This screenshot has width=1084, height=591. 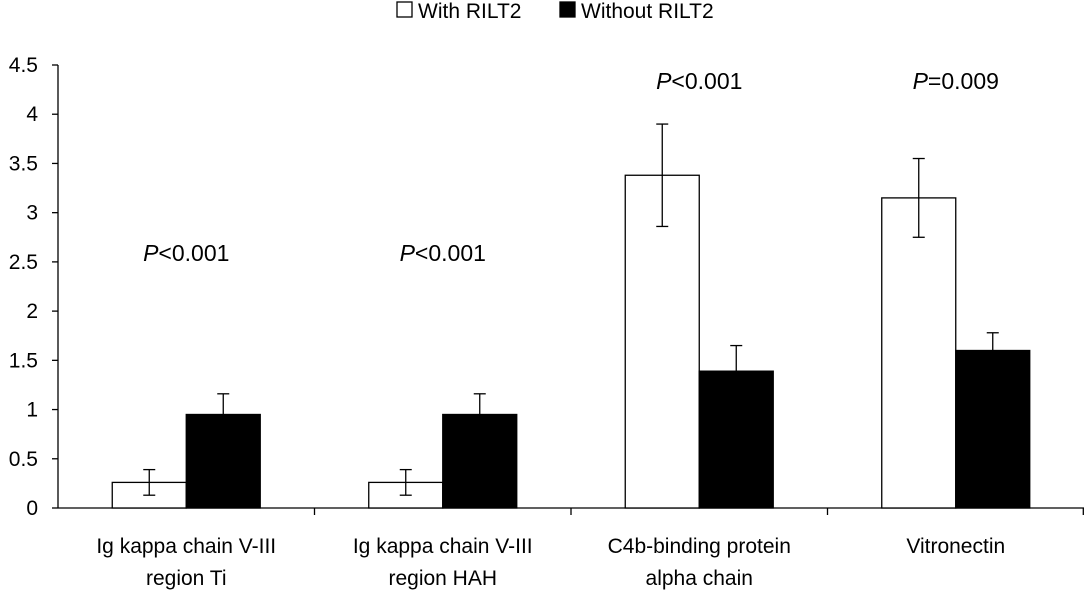 I want to click on category-label: region HAH, so click(x=442, y=578).